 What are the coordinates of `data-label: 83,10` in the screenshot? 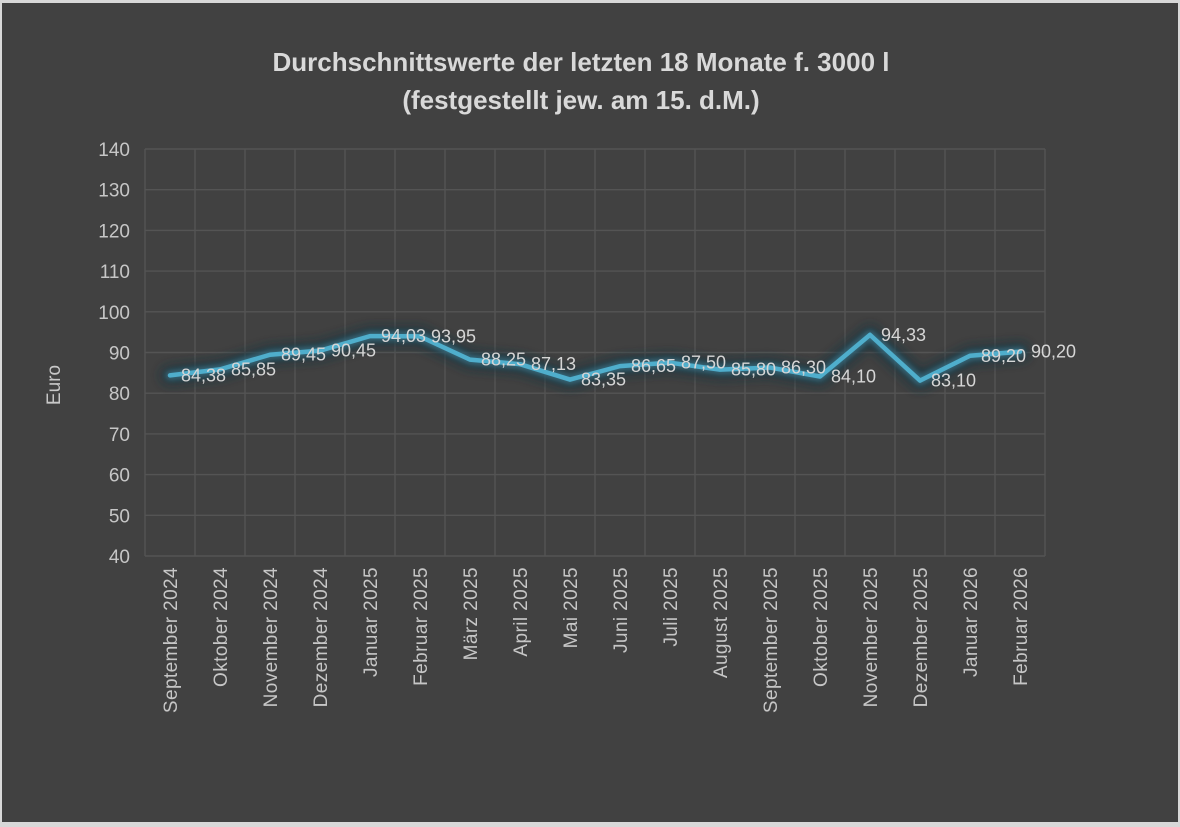 It's located at (953, 381).